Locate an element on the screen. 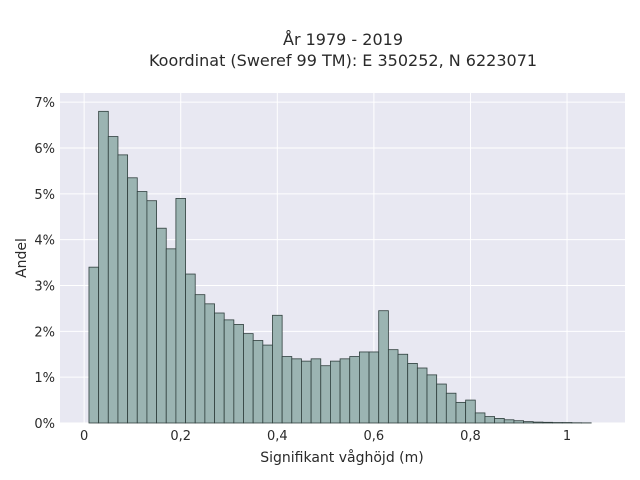  y-tick-label: 7% is located at coordinates (44, 103).